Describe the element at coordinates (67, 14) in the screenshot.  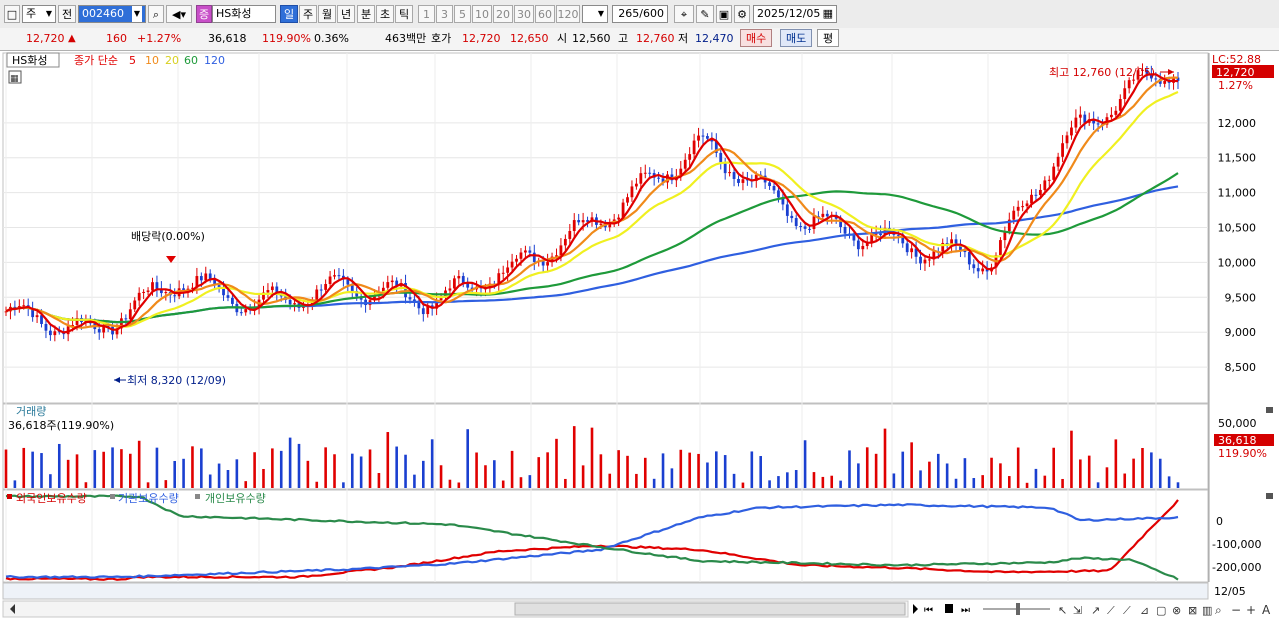
I see `prev-button: 전` at that location.